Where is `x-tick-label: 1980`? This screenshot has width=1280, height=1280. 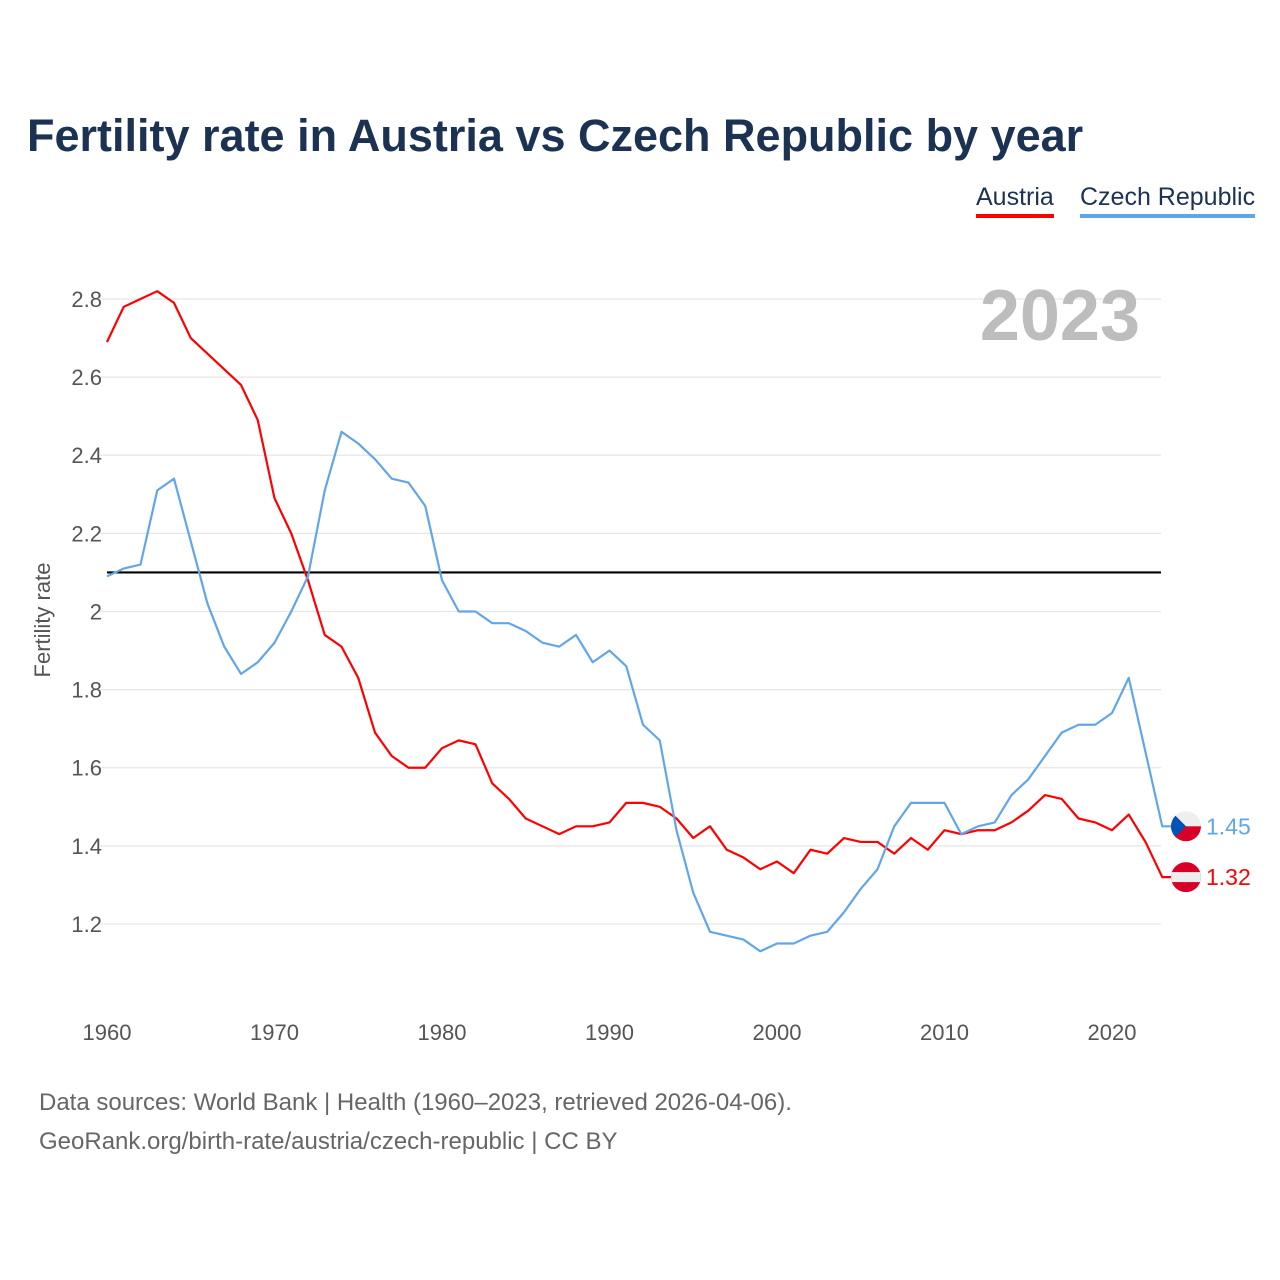 x-tick-label: 1980 is located at coordinates (442, 1032).